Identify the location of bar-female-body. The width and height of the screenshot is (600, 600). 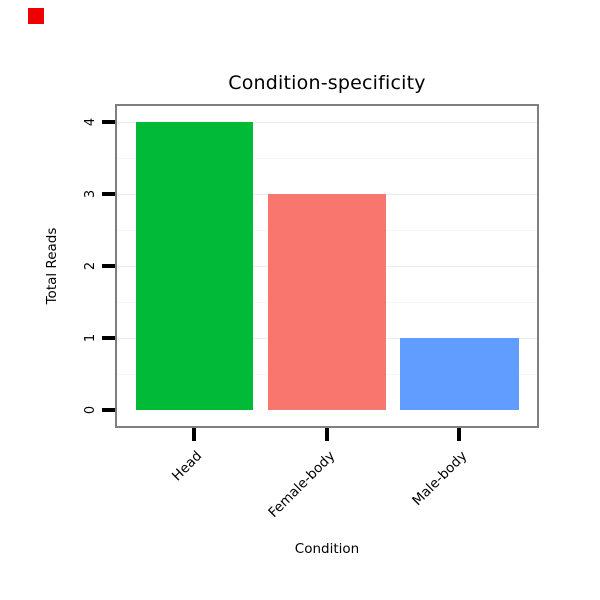
(327, 302).